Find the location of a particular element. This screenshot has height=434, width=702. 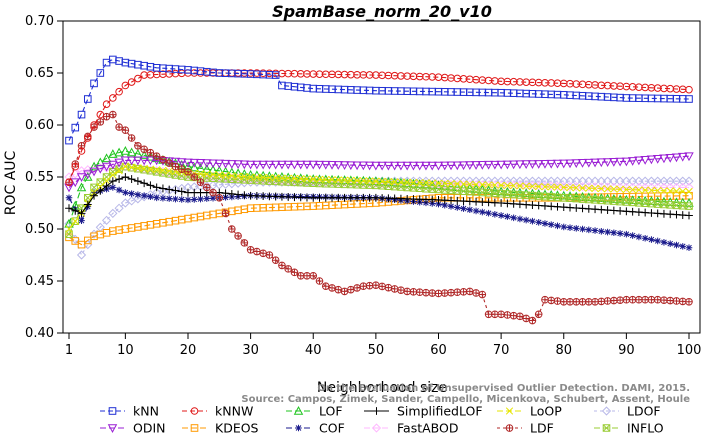

legend-marker-cof is located at coordinates (298, 428).